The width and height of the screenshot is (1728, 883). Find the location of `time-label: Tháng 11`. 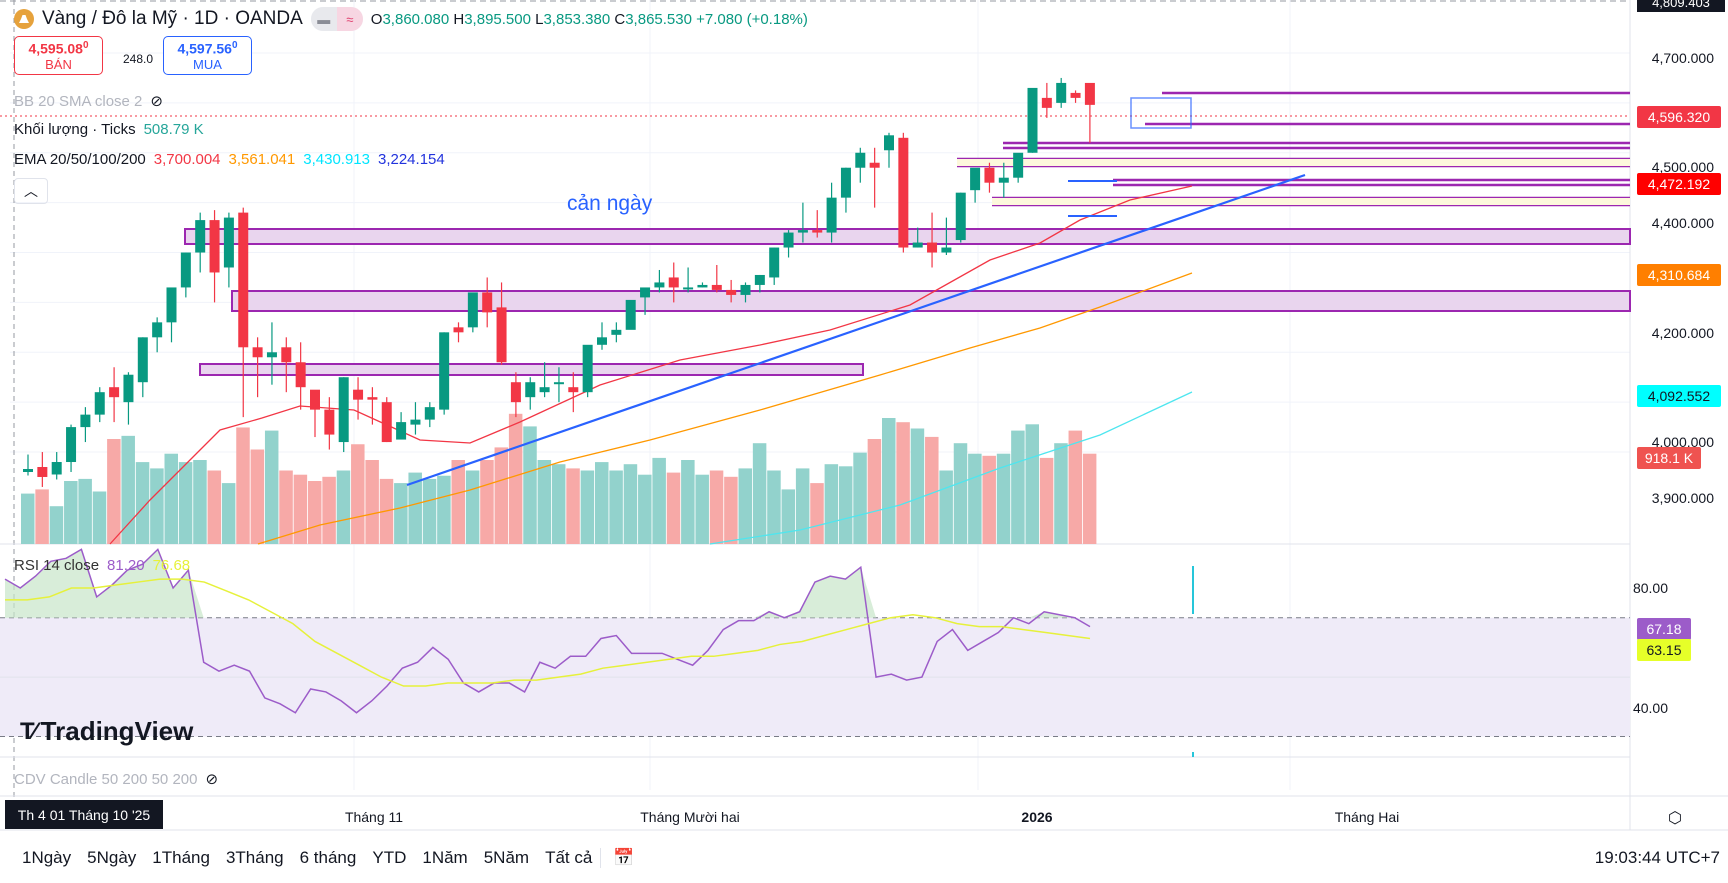

time-label: Tháng 11 is located at coordinates (374, 817).